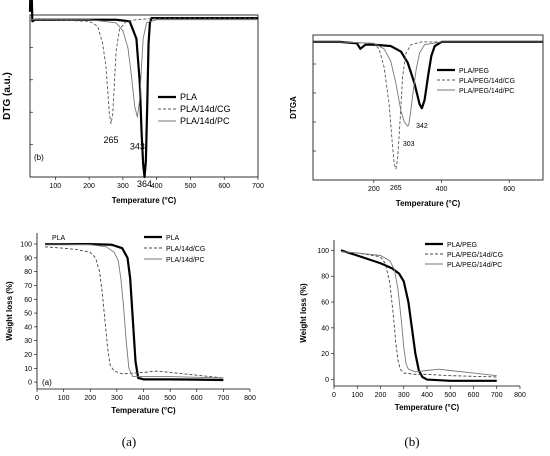 Image resolution: width=550 pixels, height=456 pixels. I want to click on y-axis-title: DTGA, so click(293, 107).